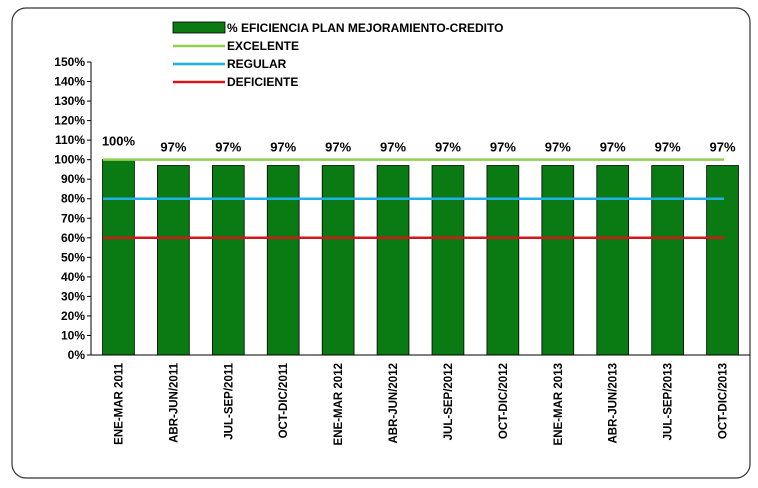 This screenshot has height=488, width=758. I want to click on y-tick-label: 90%, so click(73, 179).